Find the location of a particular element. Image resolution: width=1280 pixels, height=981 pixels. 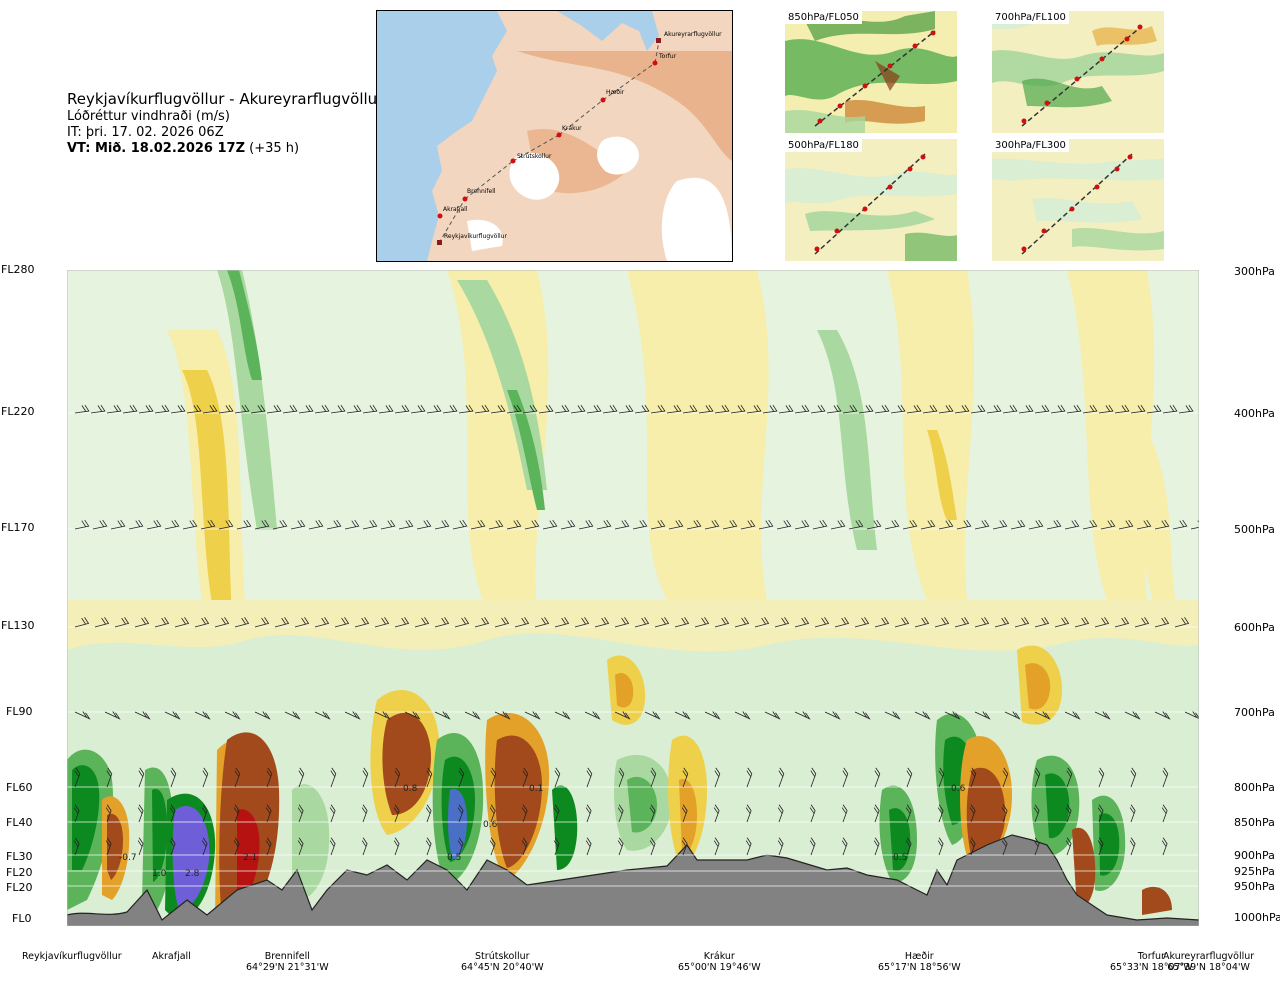

map-label-brennifell: Brennifell is located at coordinates (481, 191).